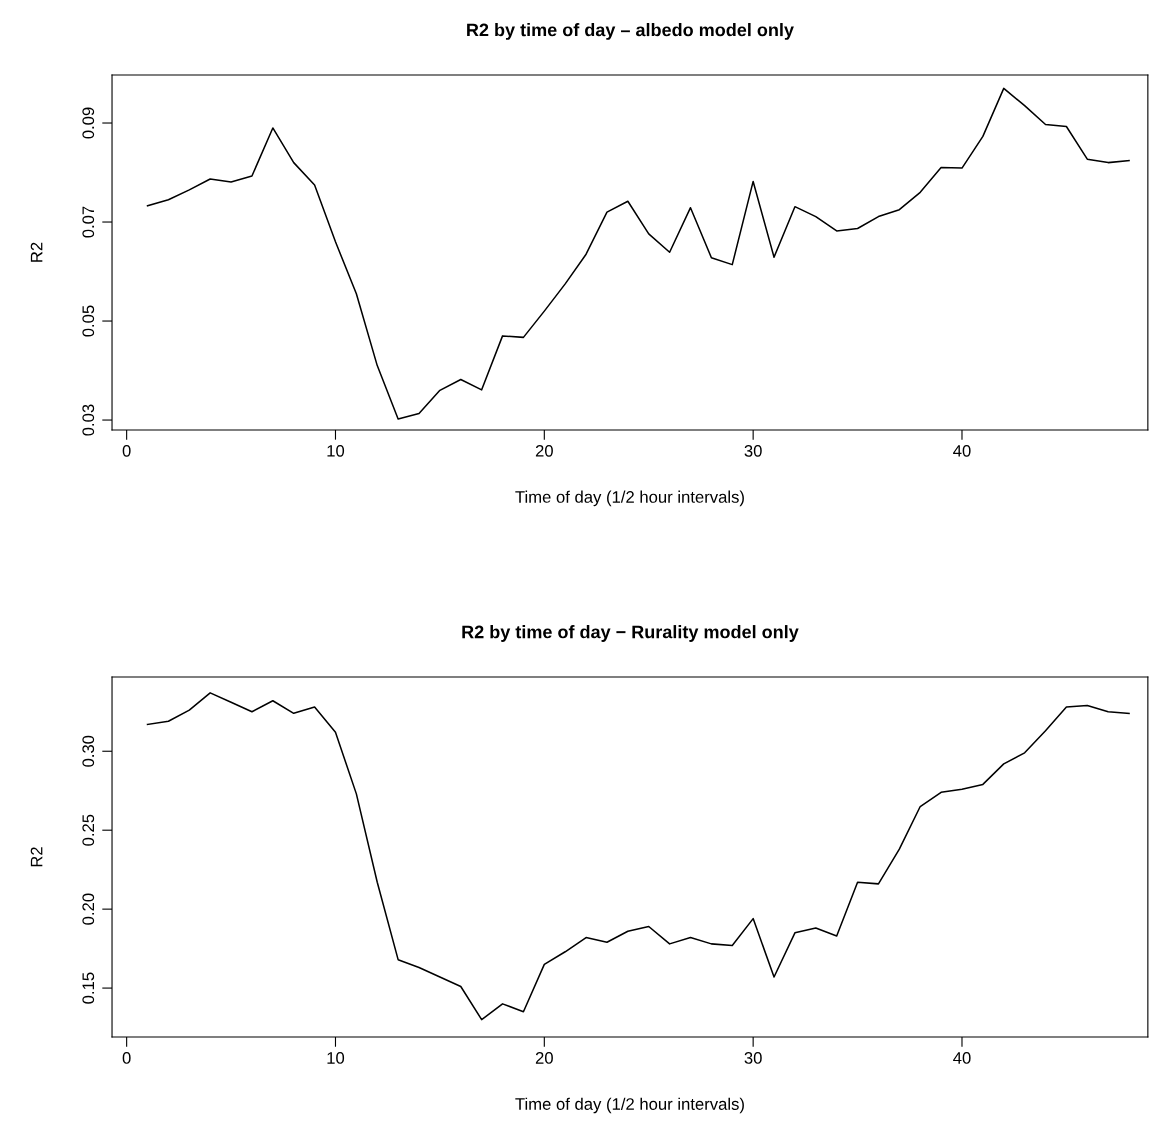 The width and height of the screenshot is (1149, 1145). What do you see at coordinates (88, 321) in the screenshot?
I see `y-tick-label: 0.05` at bounding box center [88, 321].